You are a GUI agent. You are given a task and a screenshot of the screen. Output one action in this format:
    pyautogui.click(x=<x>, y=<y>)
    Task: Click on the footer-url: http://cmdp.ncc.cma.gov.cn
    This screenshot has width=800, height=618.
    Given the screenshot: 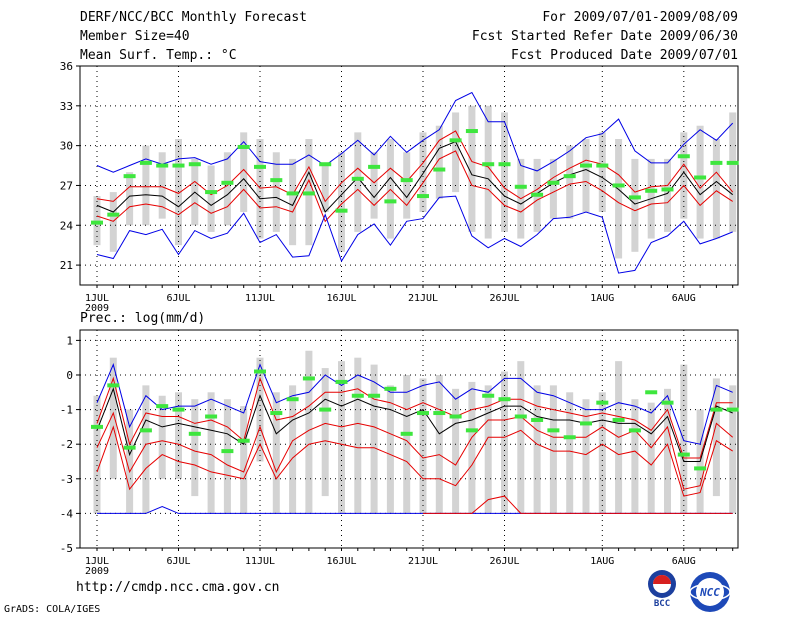 What is the action you would take?
    pyautogui.click(x=178, y=587)
    